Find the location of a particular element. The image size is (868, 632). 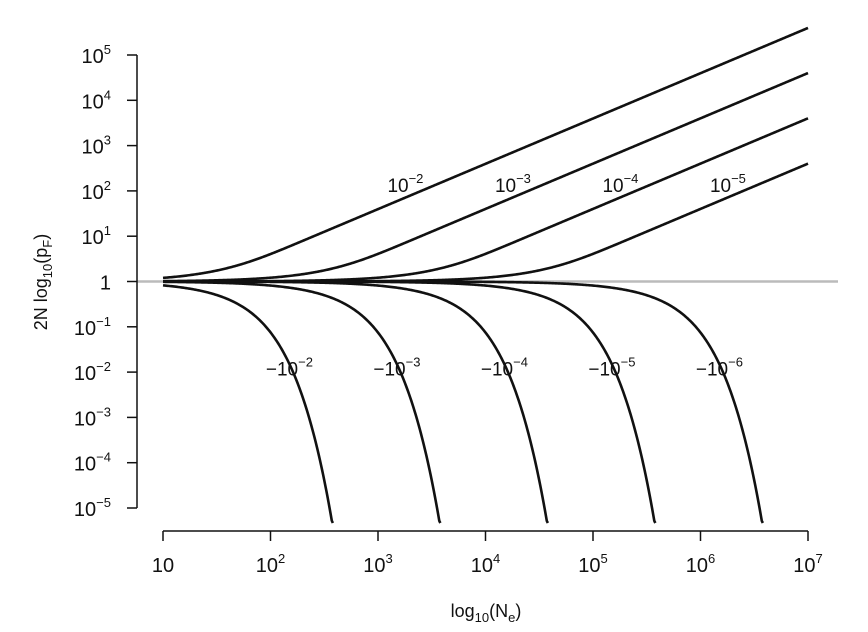

y-tick-label-6: 10⁻¹ is located at coordinates (92, 327).